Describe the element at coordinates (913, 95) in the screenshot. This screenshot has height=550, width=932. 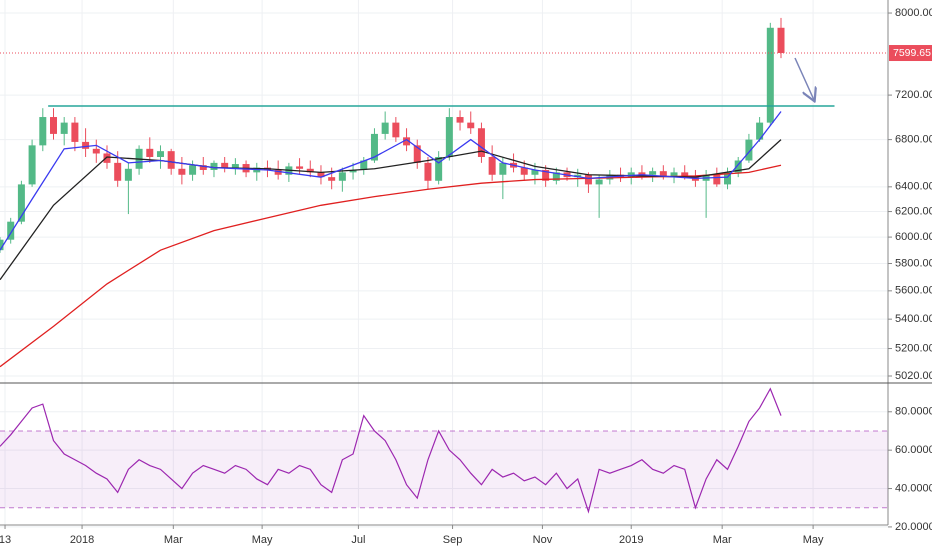
I see `y-tick-label: 7200.00` at that location.